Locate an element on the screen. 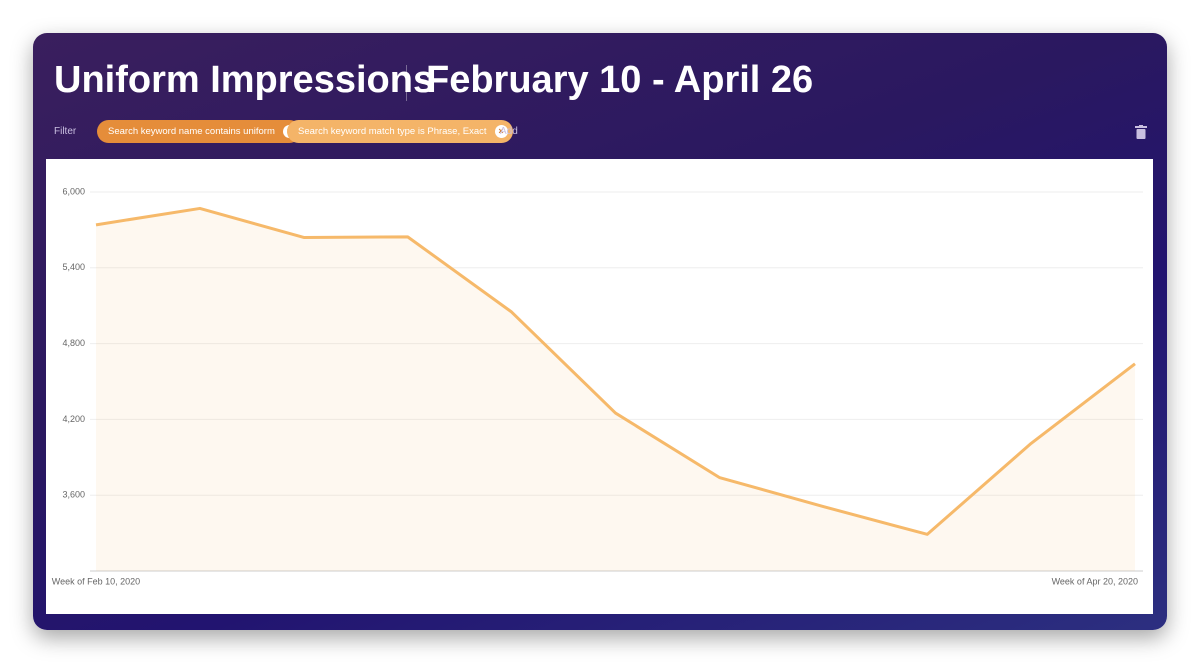  y-tick-label: 4,800 is located at coordinates (73, 343).